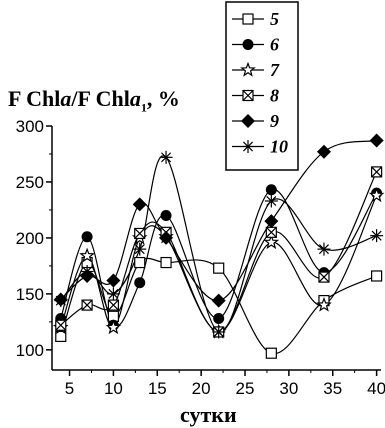 This screenshot has width=385, height=428. What do you see at coordinates (245, 388) in the screenshot?
I see `x-tick-label: 25` at bounding box center [245, 388].